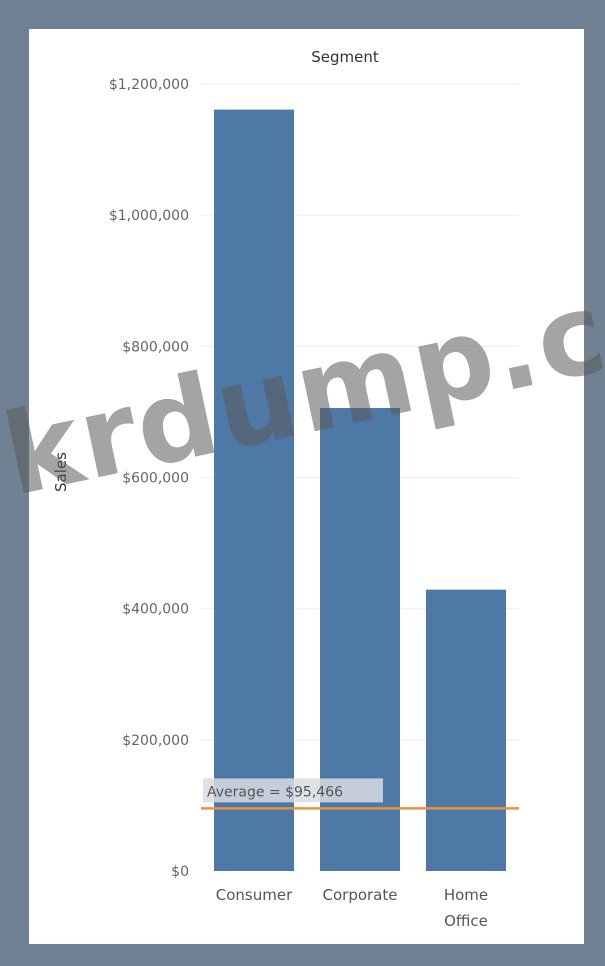 Image resolution: width=605 pixels, height=966 pixels. I want to click on y-tick-label: $0, so click(180, 872).